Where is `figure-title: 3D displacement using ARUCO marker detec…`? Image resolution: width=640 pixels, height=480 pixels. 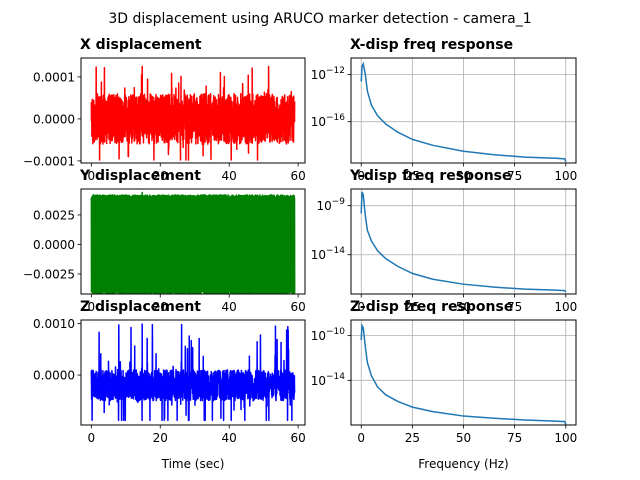
figure-title: 3D displacement using ARUCO marker detec… is located at coordinates (319, 19).